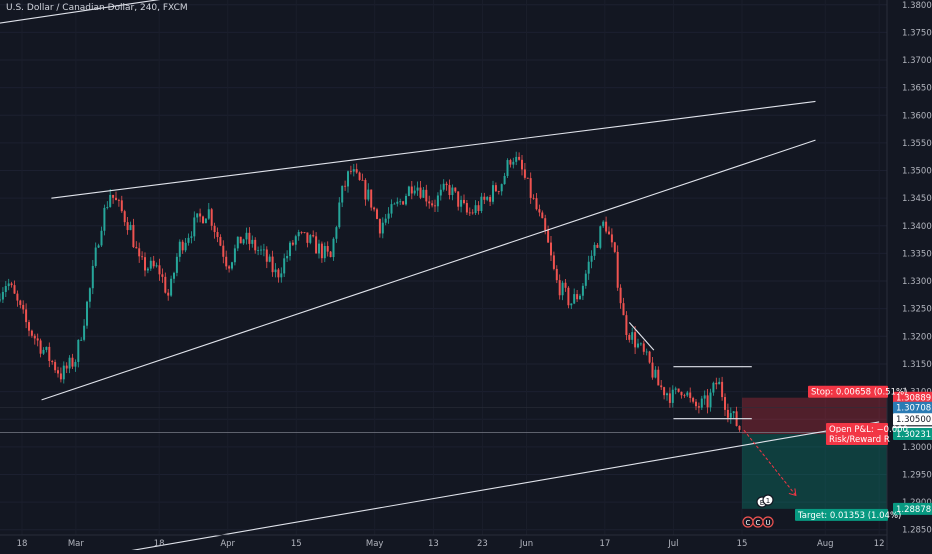 This screenshot has width=932, height=554. Describe the element at coordinates (917, 116) in the screenshot. I see `price-tick-label: 1.36000` at that location.